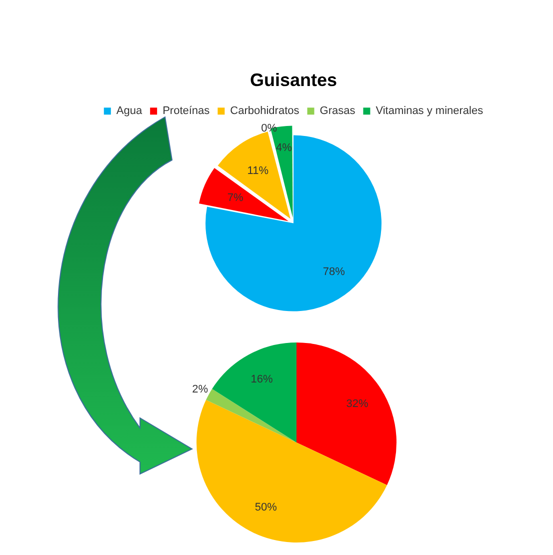  Describe the element at coordinates (129, 111) in the screenshot. I see `legend-label: Agua` at that location.